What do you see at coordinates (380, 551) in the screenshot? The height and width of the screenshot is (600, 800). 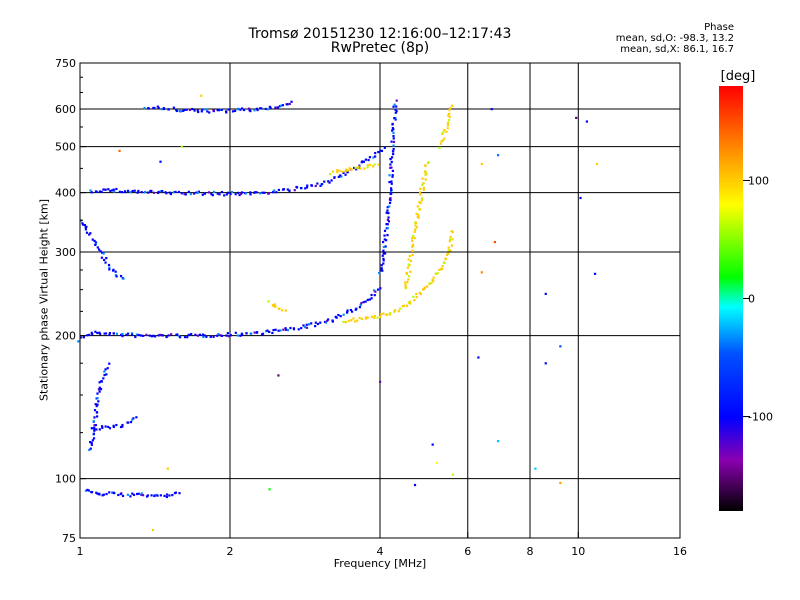 I see `x-tick-label: 4` at bounding box center [380, 551].